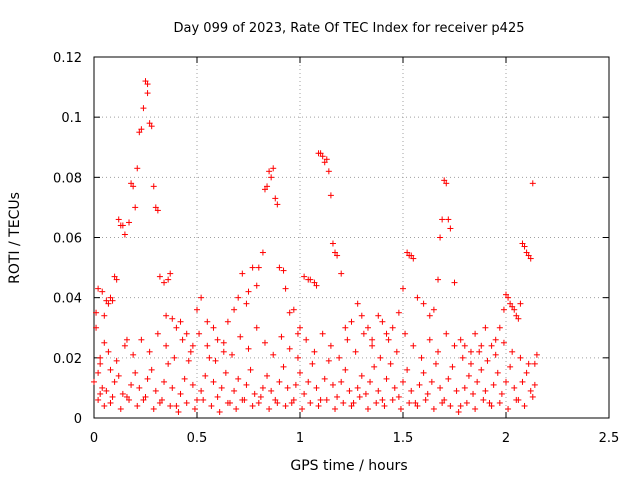 The height and width of the screenshot is (480, 640). Describe the element at coordinates (67, 359) in the screenshot. I see `y-tick-label: 0.02` at that location.